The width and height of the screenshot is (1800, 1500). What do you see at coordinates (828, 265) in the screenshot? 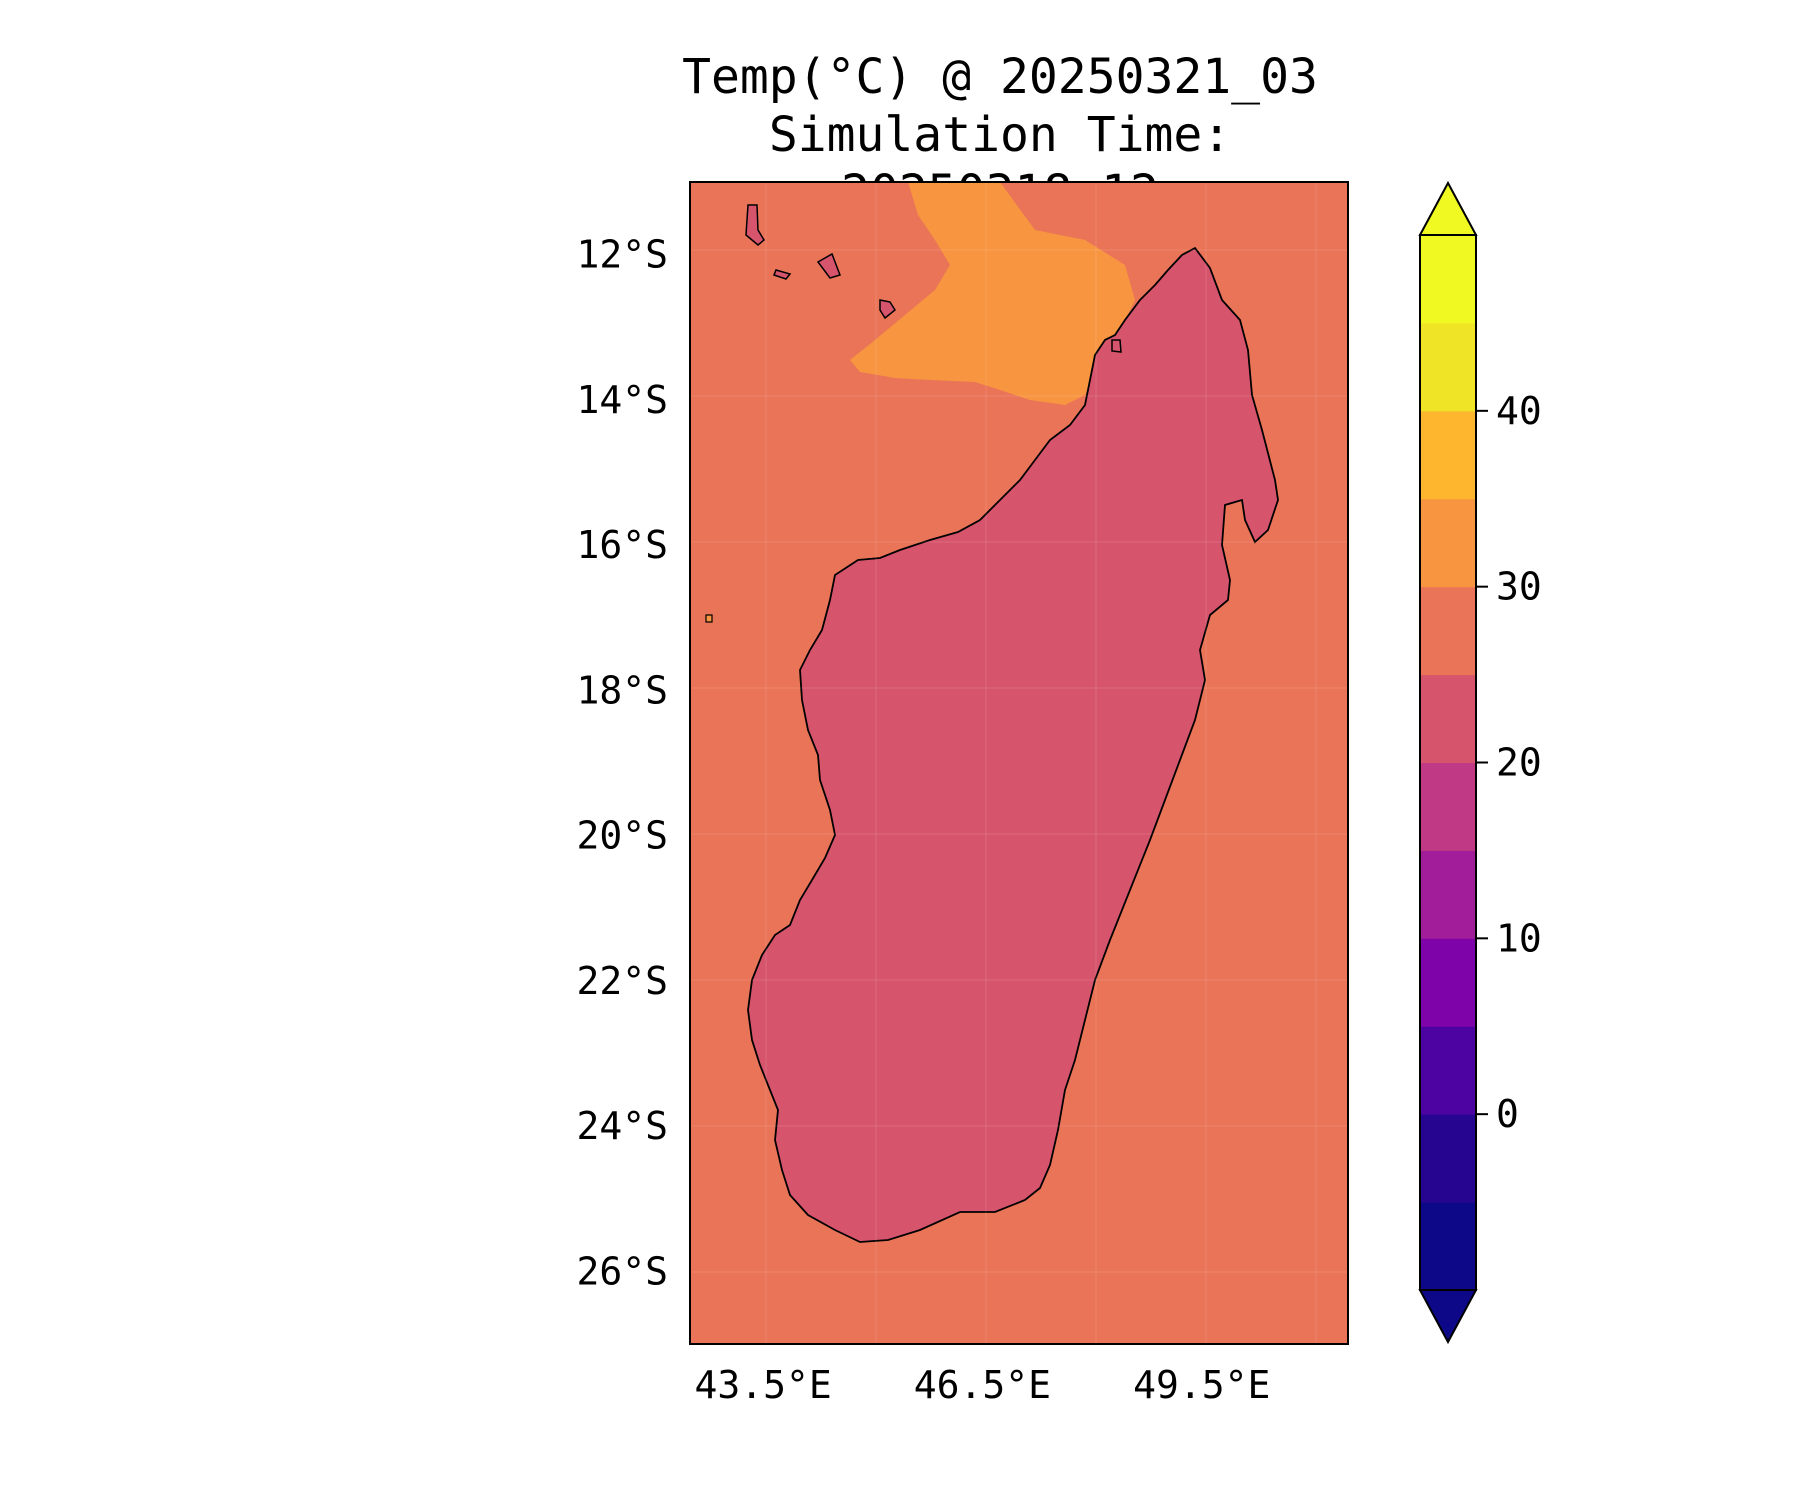
I see `mayotte-island` at bounding box center [828, 265].